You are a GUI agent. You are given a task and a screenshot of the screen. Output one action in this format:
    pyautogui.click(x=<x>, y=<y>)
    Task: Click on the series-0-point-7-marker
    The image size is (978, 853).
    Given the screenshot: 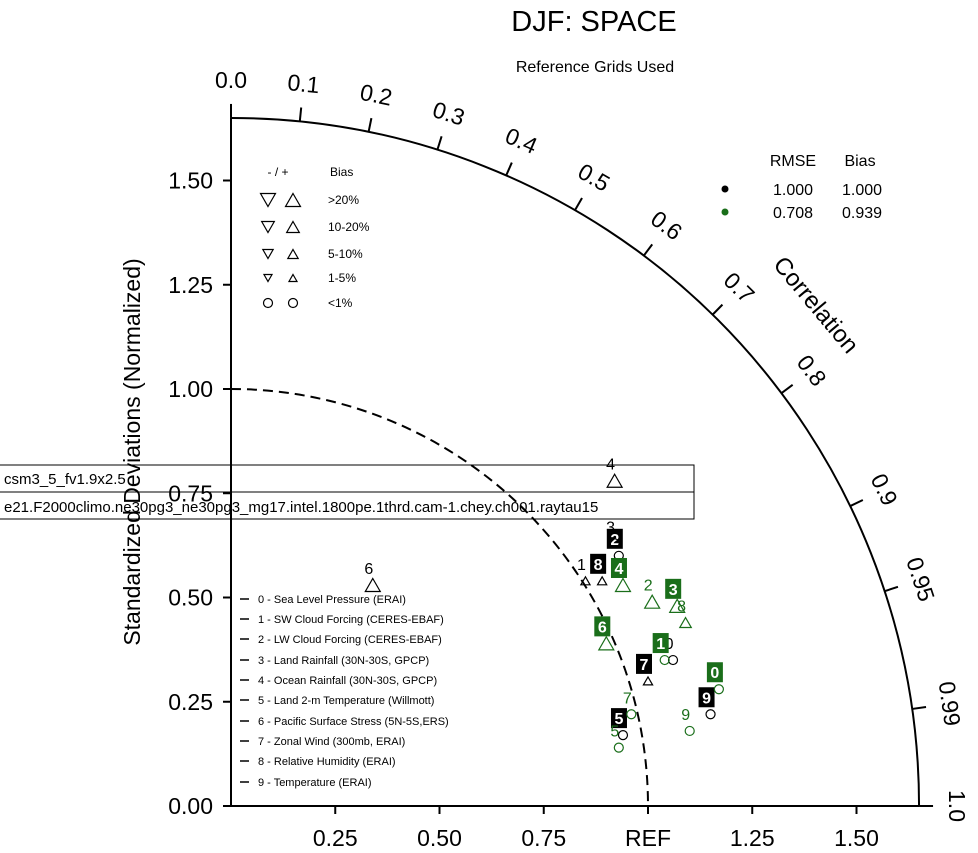 What is the action you would take?
    pyautogui.click(x=648, y=680)
    